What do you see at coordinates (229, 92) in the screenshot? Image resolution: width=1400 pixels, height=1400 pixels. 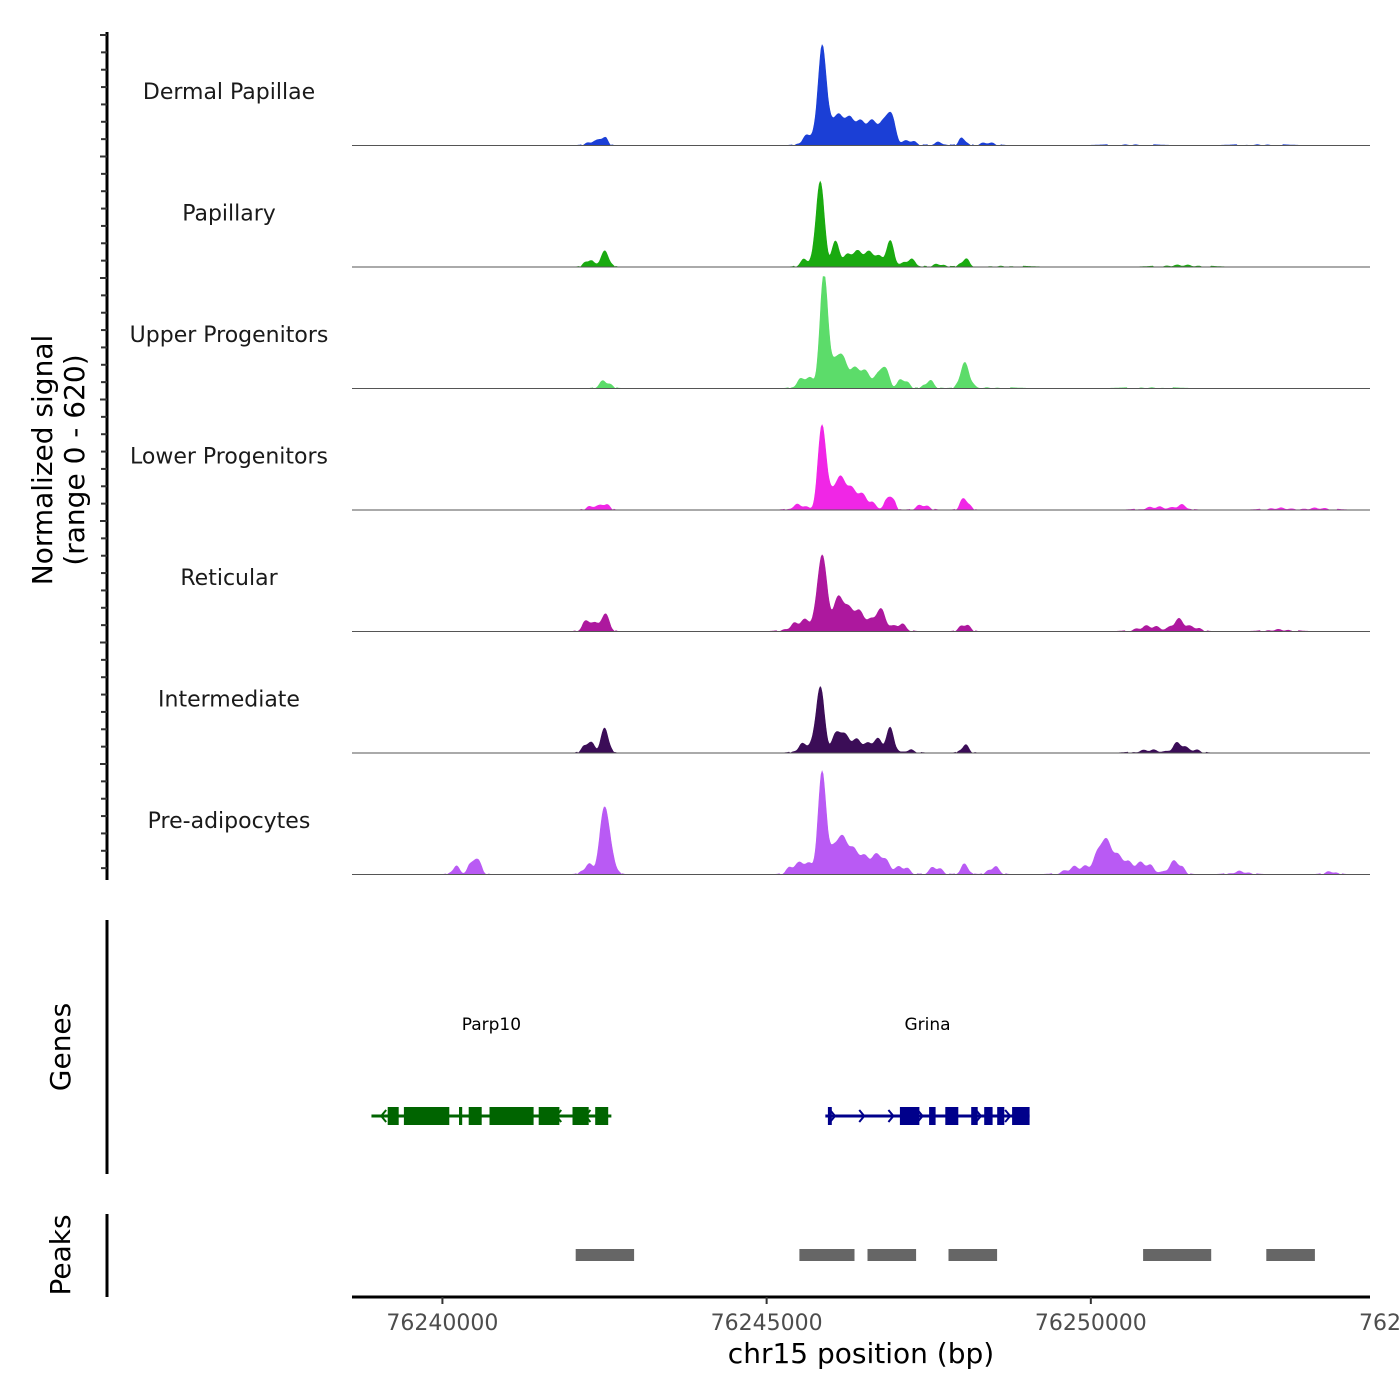 I see `track-label: Dermal Papillae` at bounding box center [229, 92].